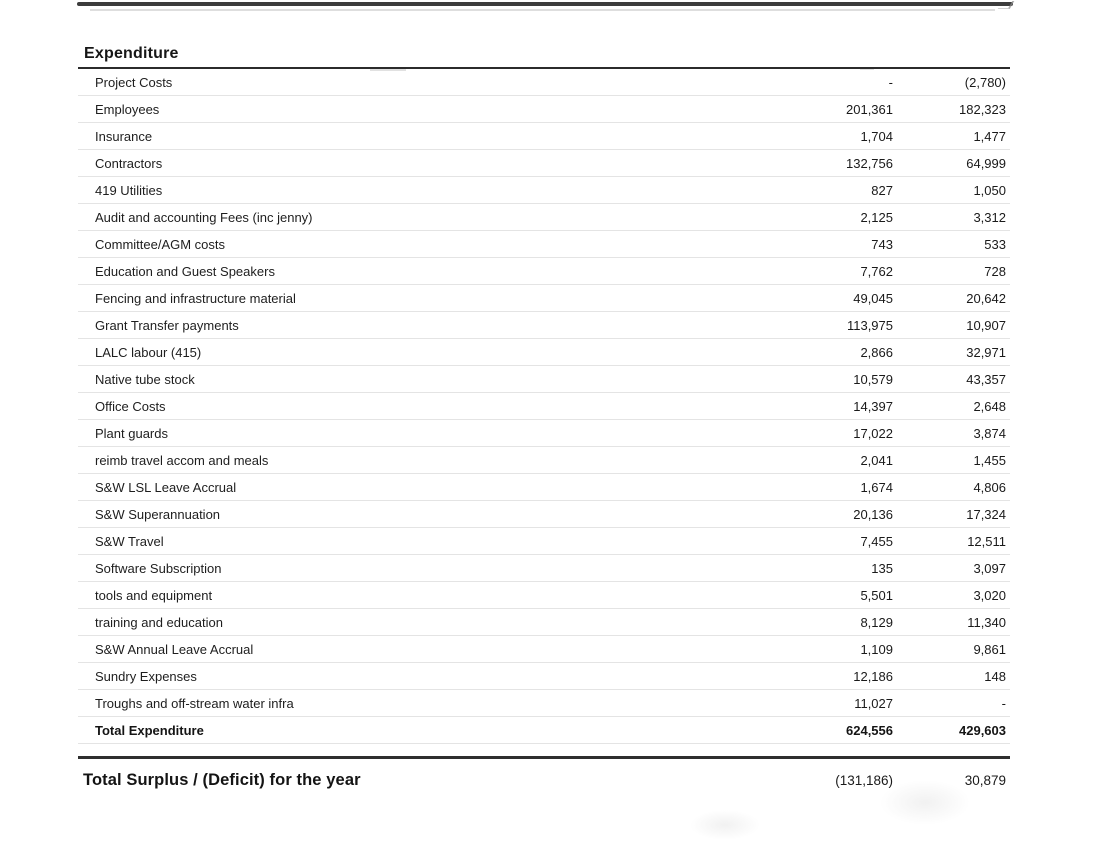 The width and height of the screenshot is (1101, 849). Describe the element at coordinates (158, 514) in the screenshot. I see `row-label: S&W Superannuation` at that location.